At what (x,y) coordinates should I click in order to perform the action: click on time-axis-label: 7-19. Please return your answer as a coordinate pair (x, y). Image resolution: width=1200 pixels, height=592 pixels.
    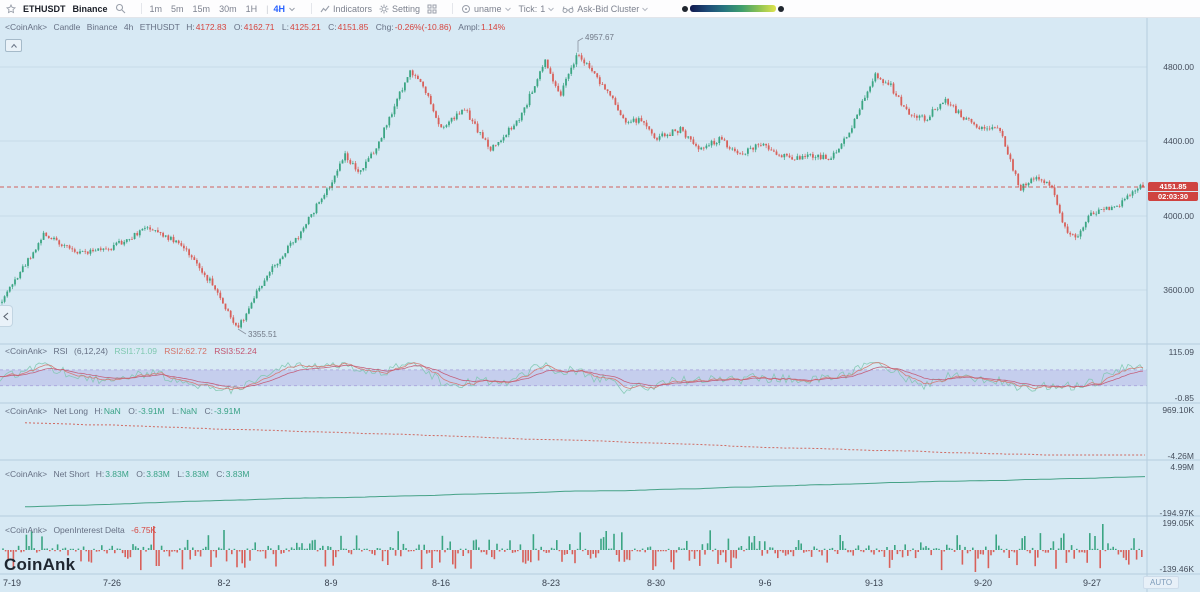
    Looking at the image, I should click on (12, 583).